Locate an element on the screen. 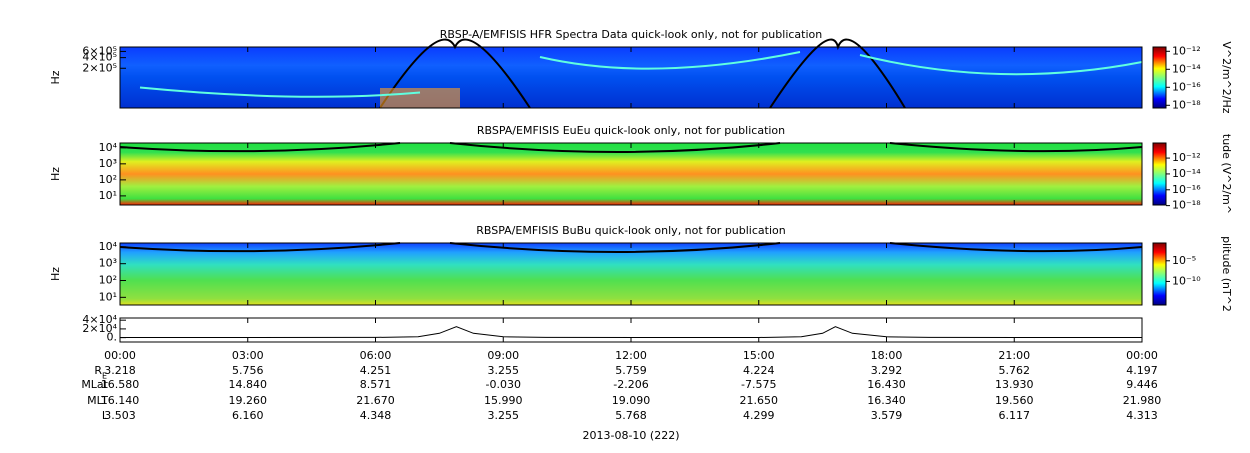  colorbar-label: tude (V^2/m^ is located at coordinates (1226, 174).